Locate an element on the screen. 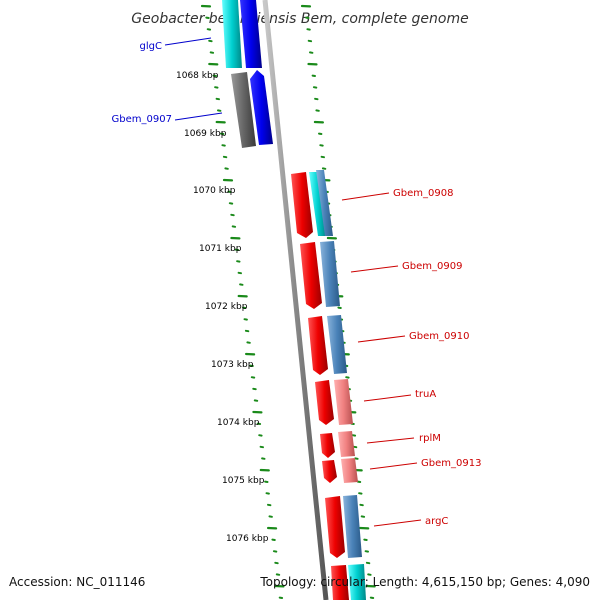  gene-glgC-upper is located at coordinates (232, 34).